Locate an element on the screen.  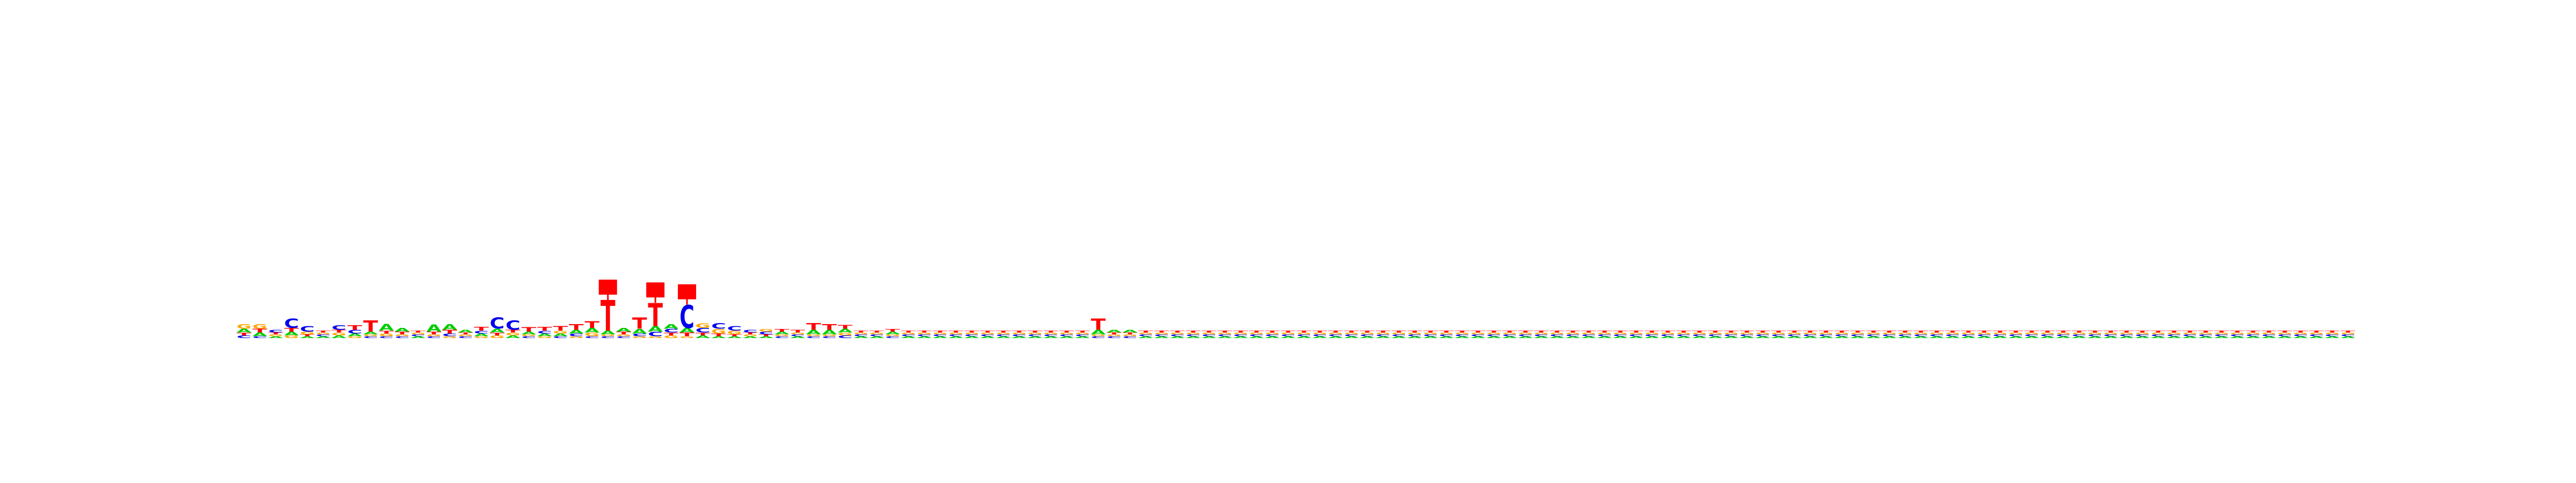
logo-letter-t-pos-133: T is located at coordinates (2332, 331).